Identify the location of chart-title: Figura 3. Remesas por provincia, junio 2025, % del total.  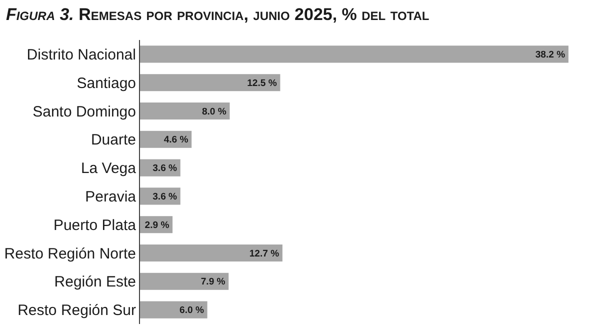
(218, 14).